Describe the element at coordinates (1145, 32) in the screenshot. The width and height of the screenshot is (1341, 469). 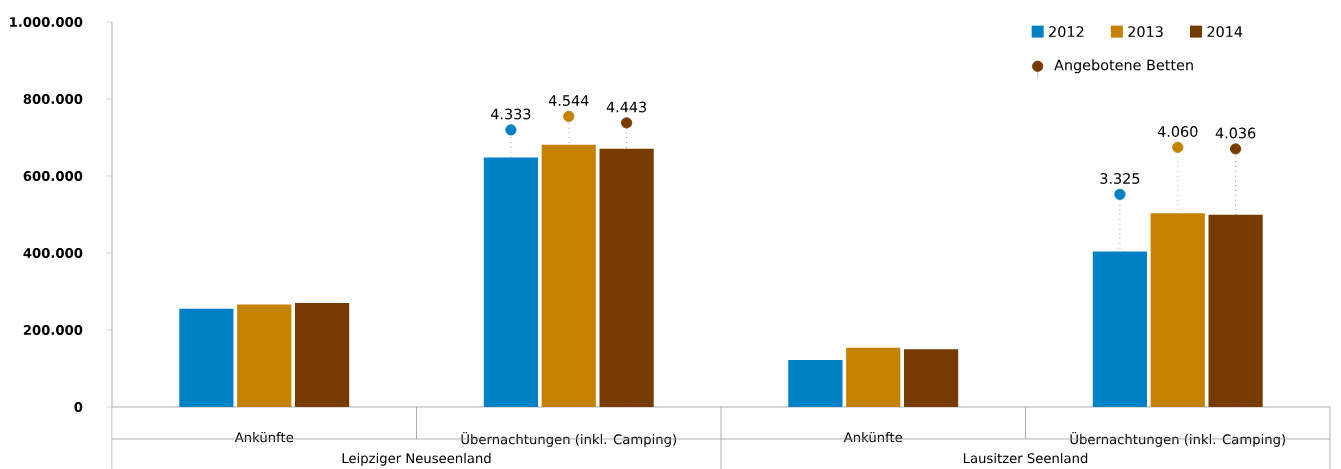
I see `legend-label: 2013` at that location.